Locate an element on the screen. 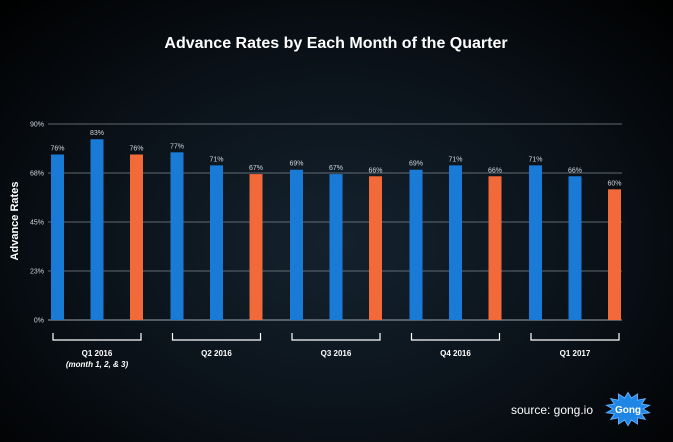 This screenshot has width=673, height=442. category-label: Q4 2016 is located at coordinates (455, 353).